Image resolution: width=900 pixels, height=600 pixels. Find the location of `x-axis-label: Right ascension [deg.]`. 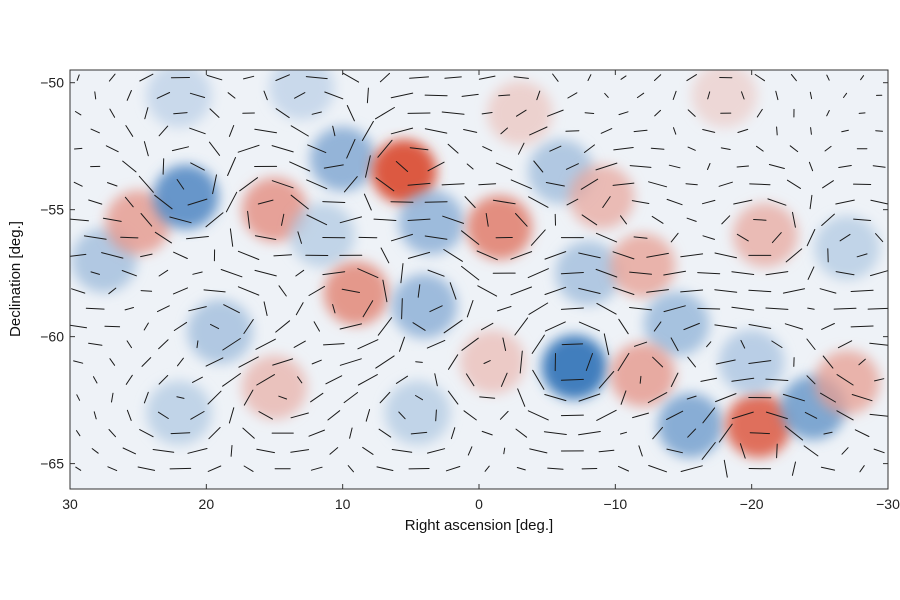

x-axis-label: Right ascension [deg.] is located at coordinates (479, 525).